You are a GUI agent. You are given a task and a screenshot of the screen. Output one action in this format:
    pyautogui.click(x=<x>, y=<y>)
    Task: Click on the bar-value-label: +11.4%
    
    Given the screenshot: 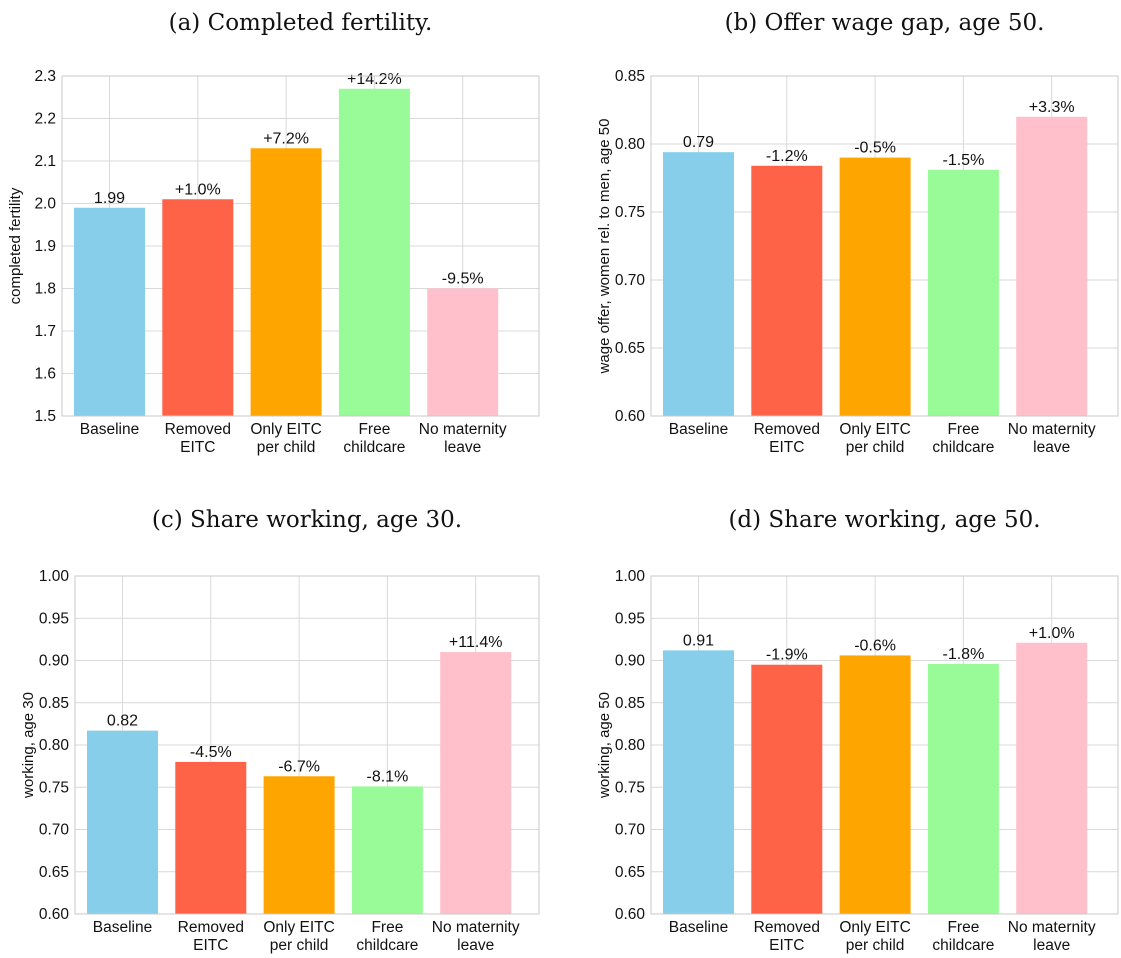 What is the action you would take?
    pyautogui.click(x=476, y=642)
    